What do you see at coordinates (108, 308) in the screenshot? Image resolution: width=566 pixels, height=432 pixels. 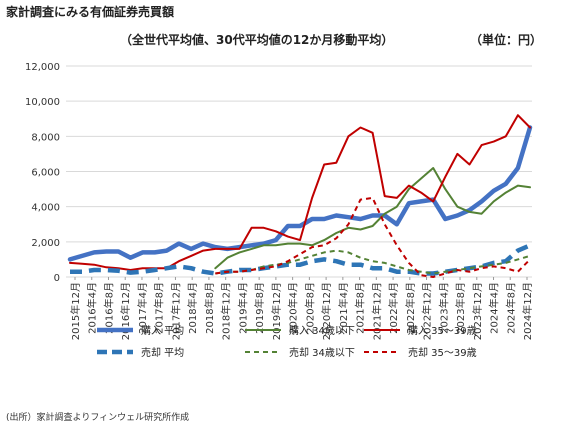 I see `x-tick-label: 2016年8月` at bounding box center [108, 308].